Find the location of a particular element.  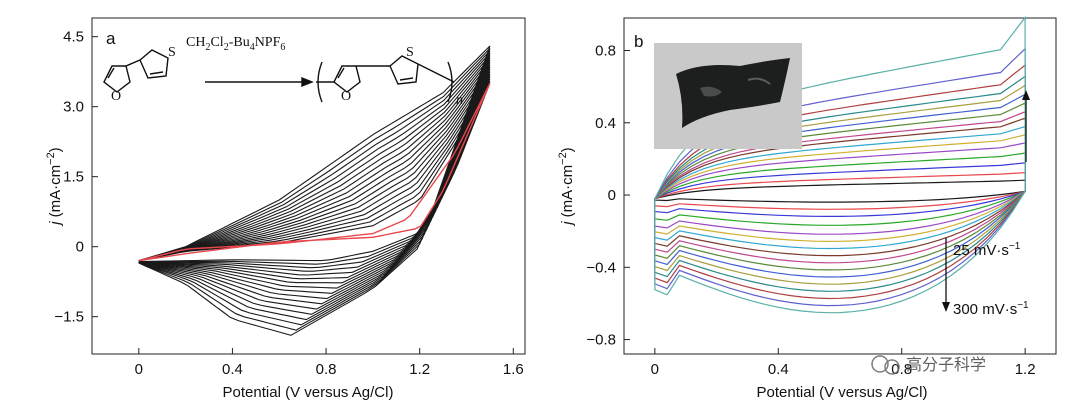

panel-a-xtick-label: 1.6 is located at coordinates (513, 369).